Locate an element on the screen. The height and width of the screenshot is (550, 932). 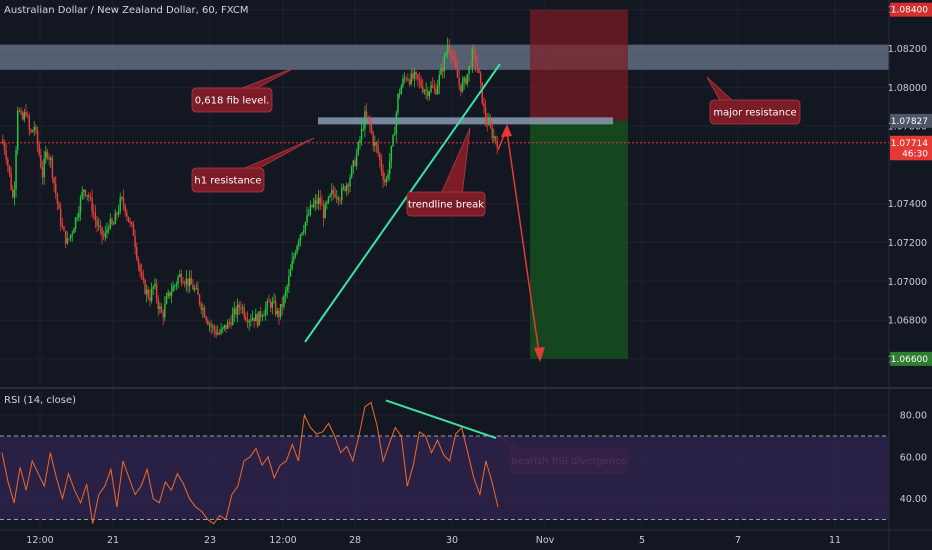
time-axis: 12:00 21 23 12:00 28 30 Nov 5 7 11 is located at coordinates (433, 540).